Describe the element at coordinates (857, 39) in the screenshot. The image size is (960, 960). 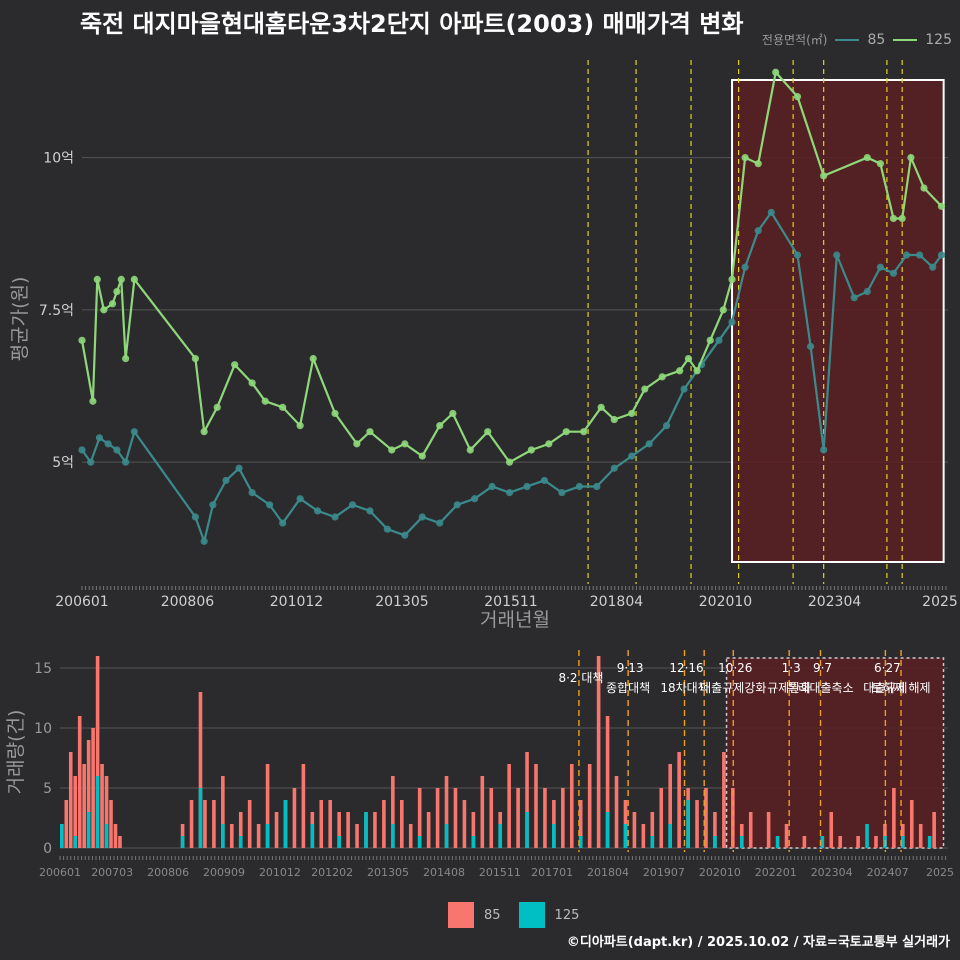
I see `legend-top: 전용면적(㎡) 85 125` at that location.